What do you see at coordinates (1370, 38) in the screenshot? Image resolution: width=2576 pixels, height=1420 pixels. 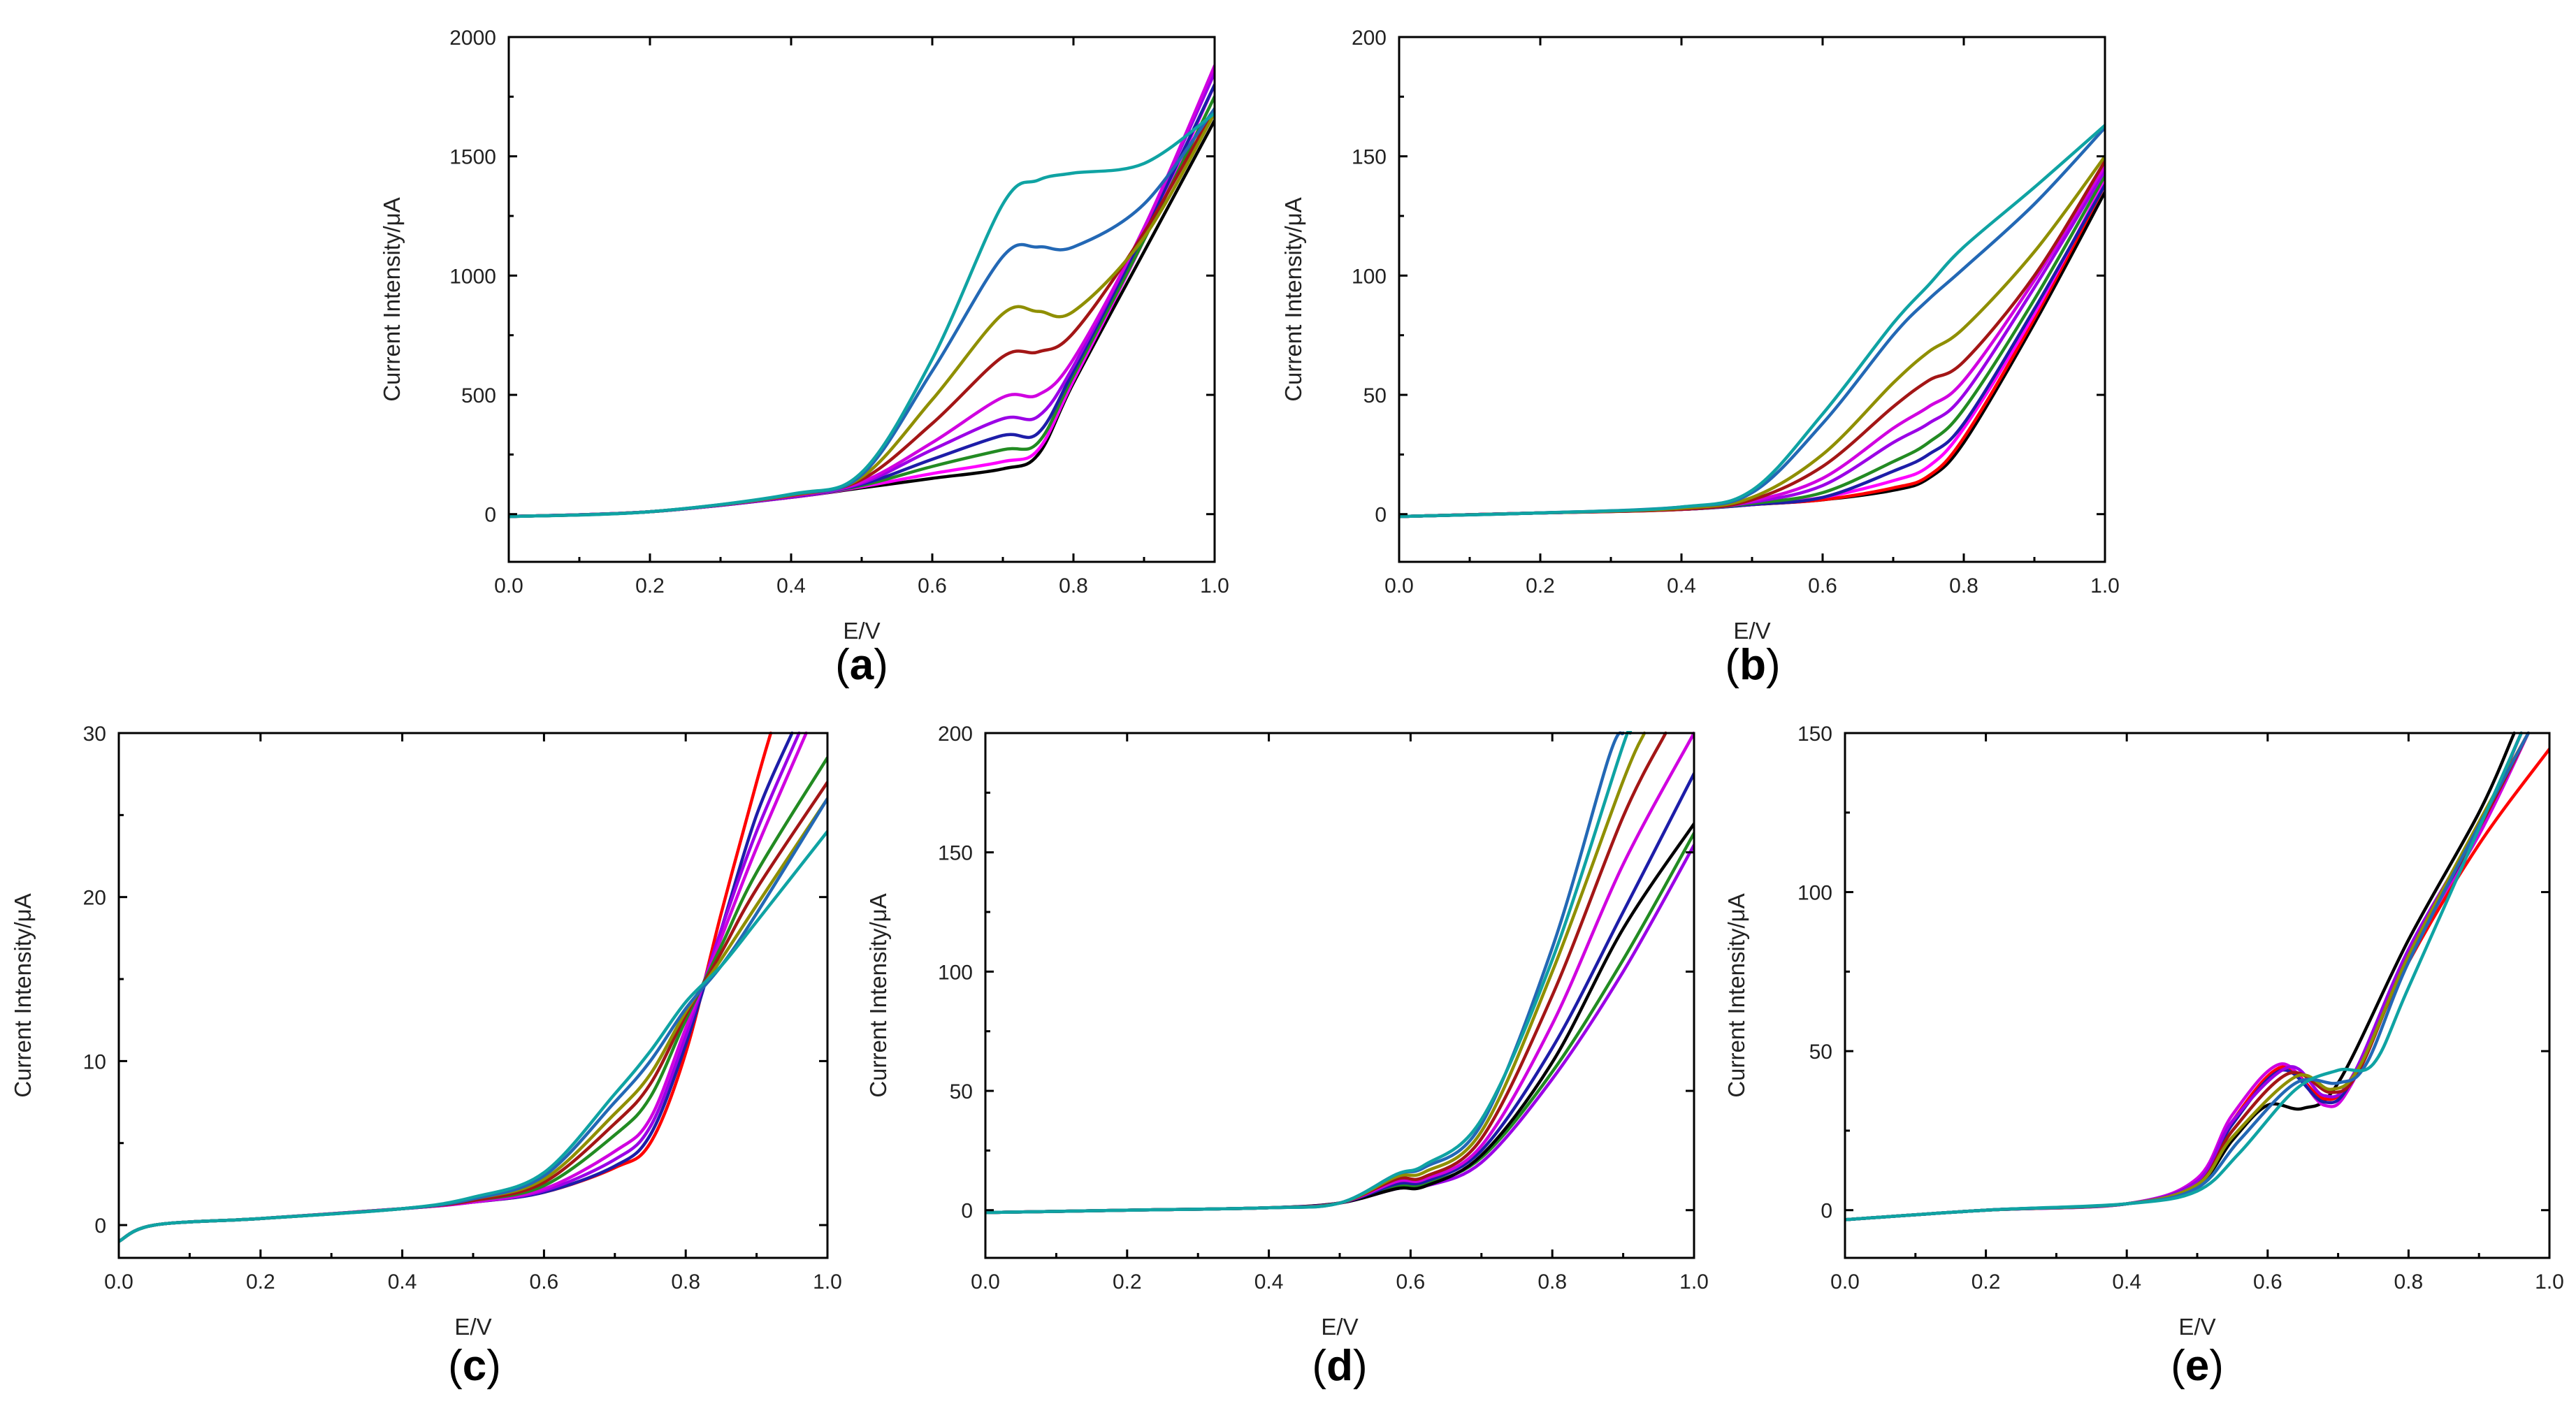 I see `y-tick-label: 200` at bounding box center [1370, 38].